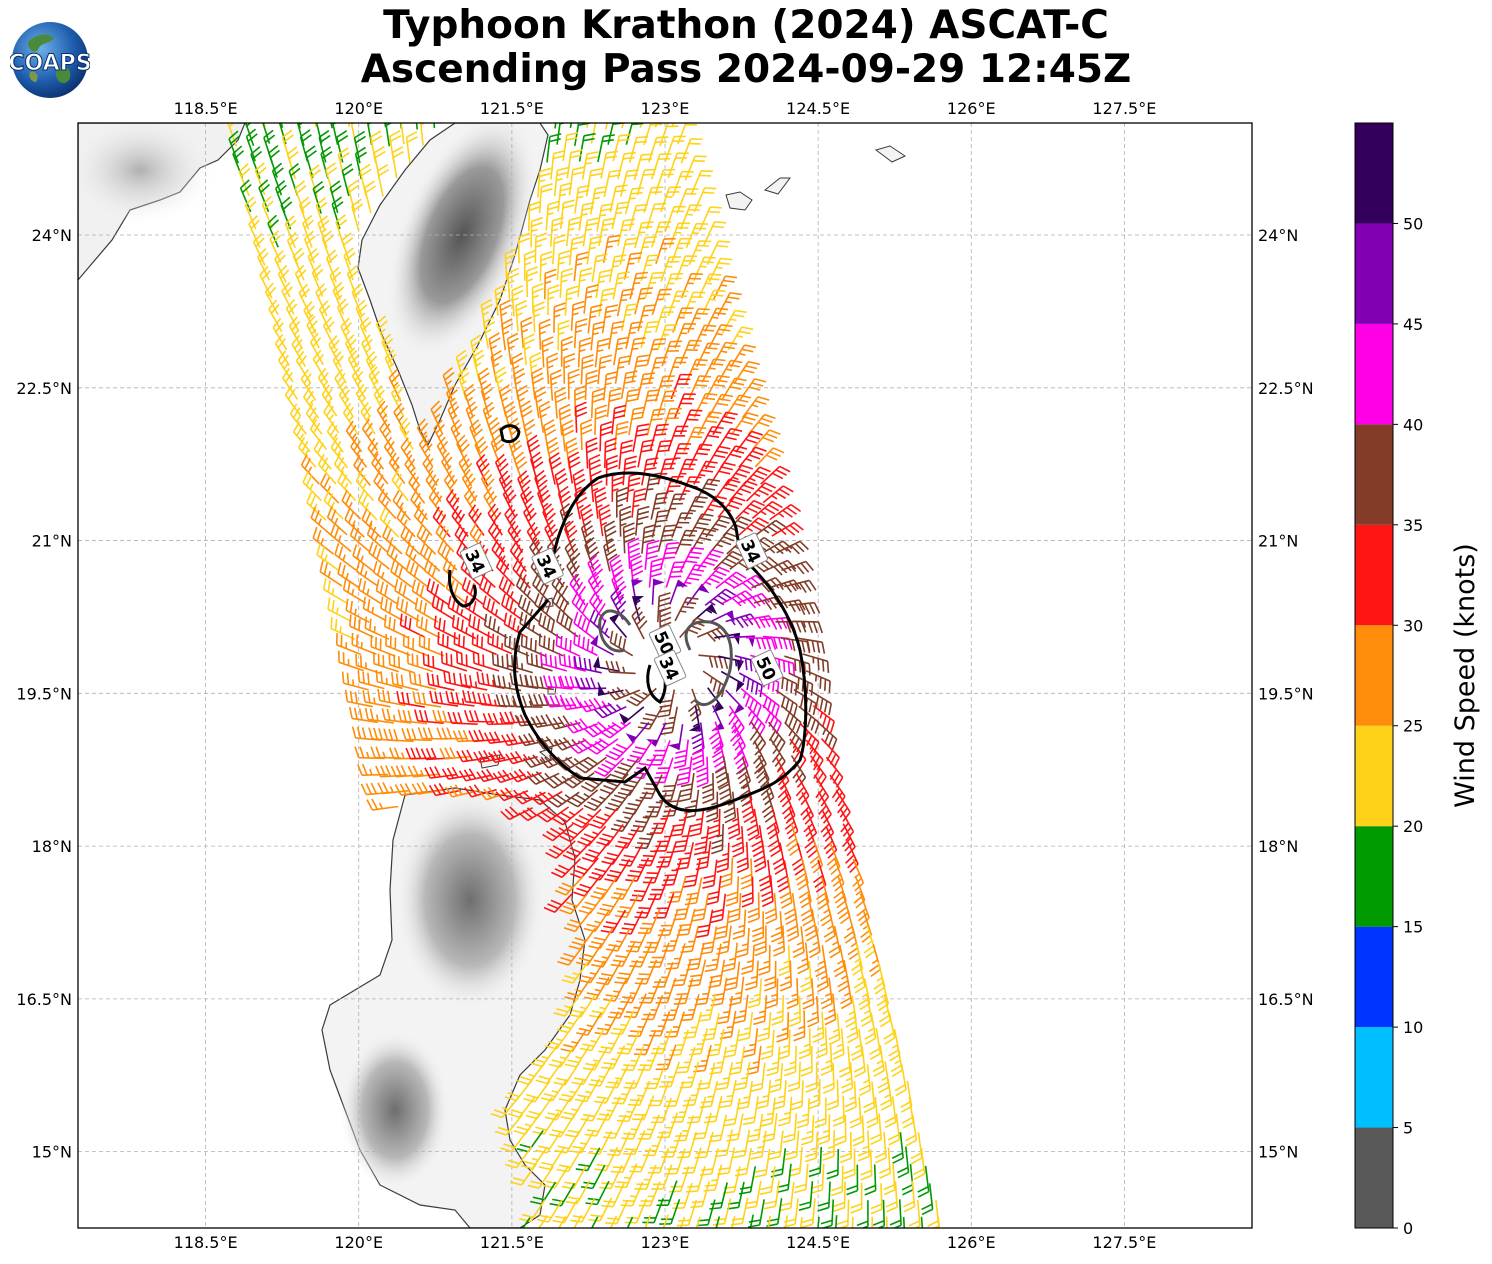 The height and width of the screenshot is (1264, 1492). I want to click on x-tick-label-top: 123°E, so click(665, 108).